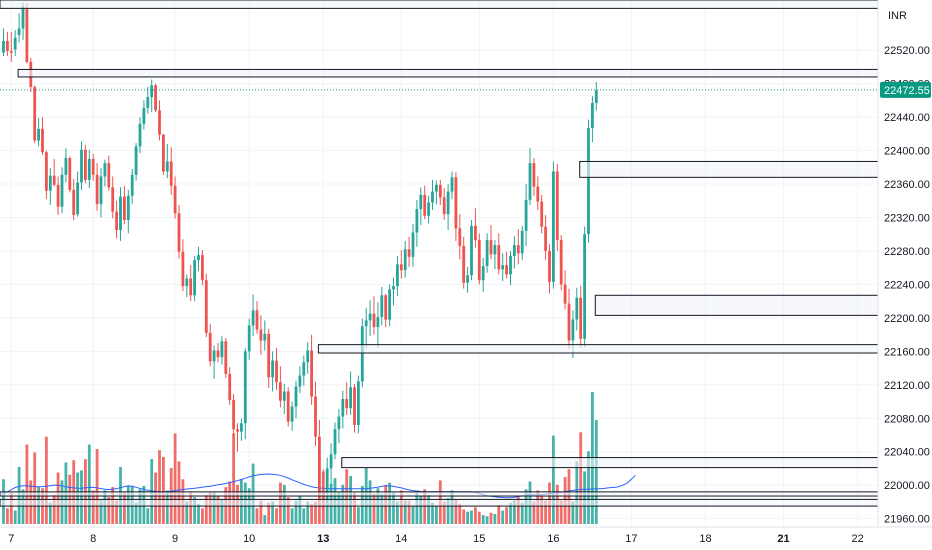  What do you see at coordinates (11, 539) in the screenshot?
I see `date-tick-label: 7` at bounding box center [11, 539].